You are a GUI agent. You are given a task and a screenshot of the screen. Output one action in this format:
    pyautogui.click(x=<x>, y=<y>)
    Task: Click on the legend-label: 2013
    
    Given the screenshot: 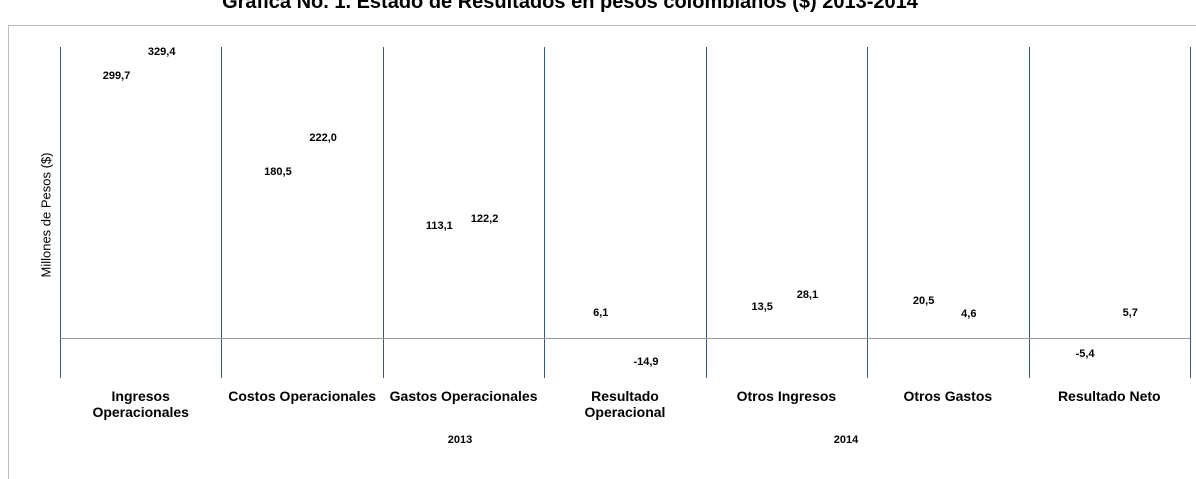 What is the action you would take?
    pyautogui.click(x=460, y=440)
    